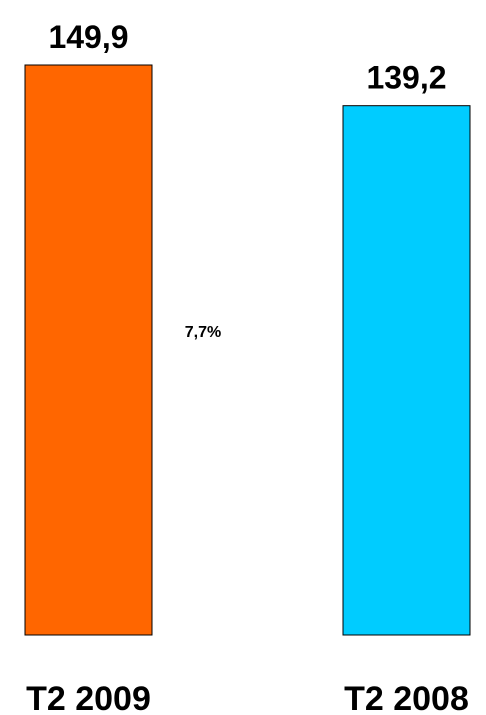 This screenshot has height=715, width=486. I want to click on category-labels-group: T2 2009 T2 2008, so click(247, 697).